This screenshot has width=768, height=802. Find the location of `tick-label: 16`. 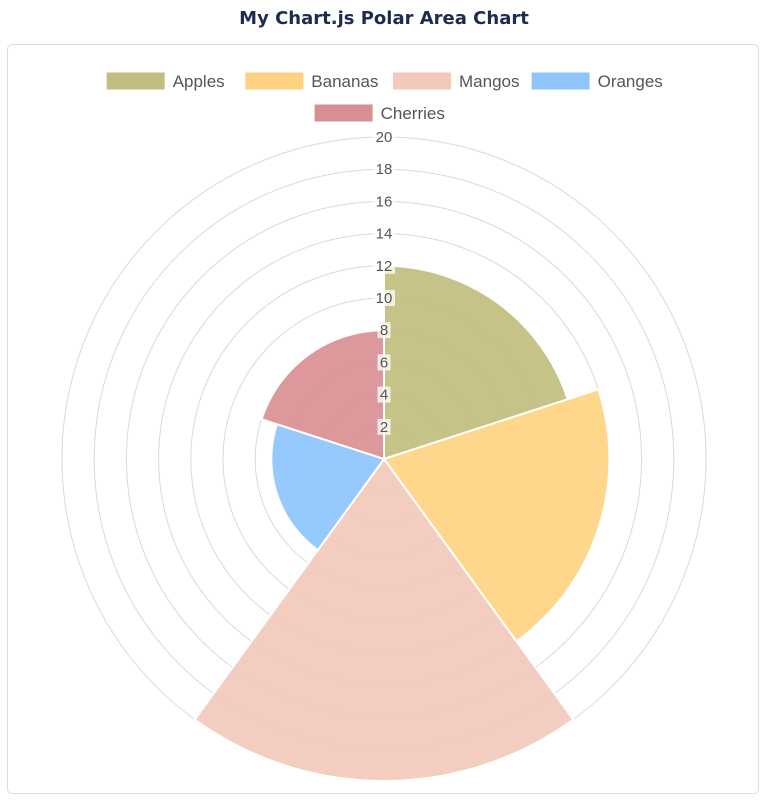

tick-label: 16 is located at coordinates (384, 201).